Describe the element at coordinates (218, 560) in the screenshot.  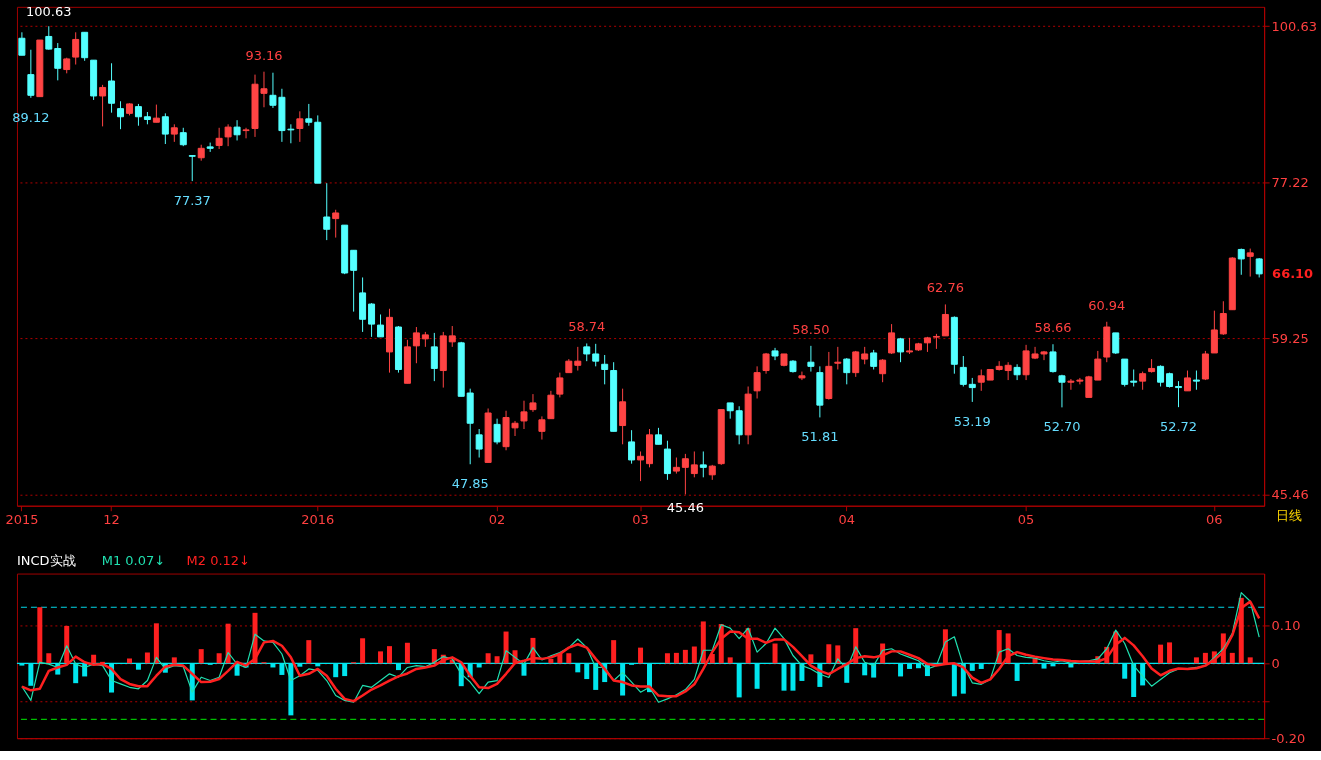
I see `text: M2 0.12↓` at that location.